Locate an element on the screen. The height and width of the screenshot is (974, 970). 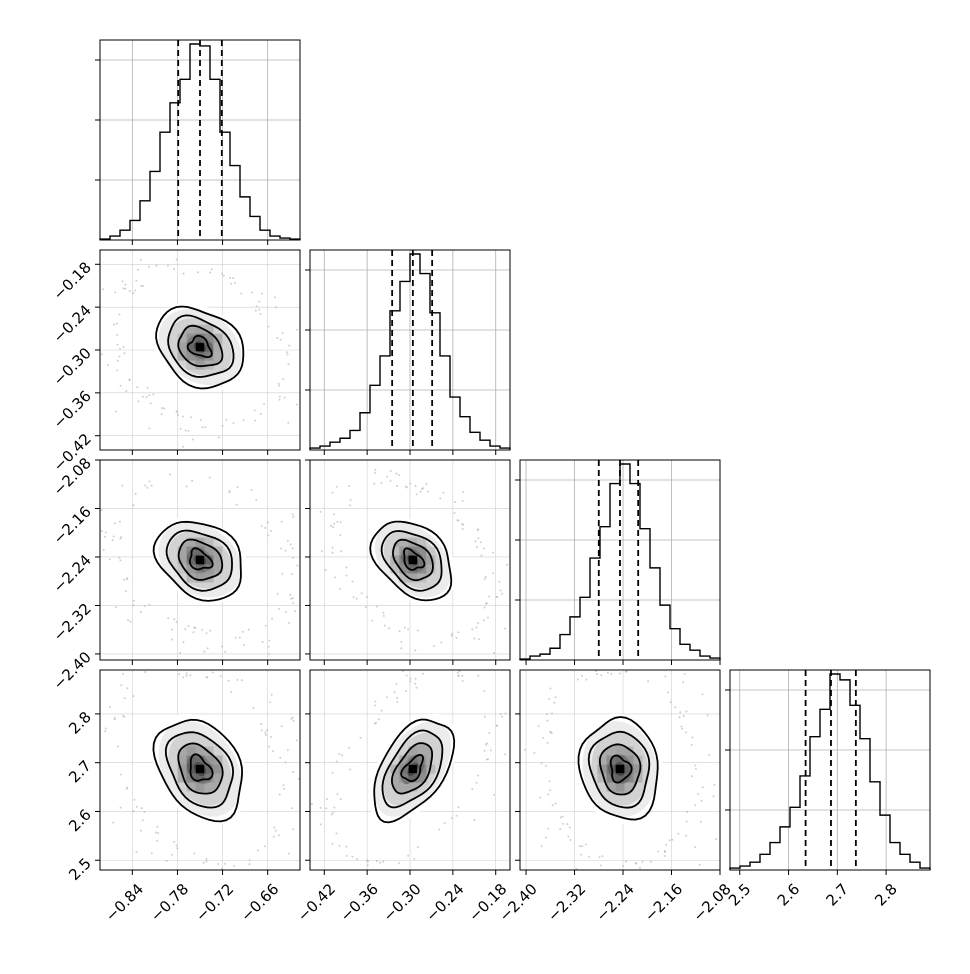
y-tick-label: −0.36 is located at coordinates (72, 409).